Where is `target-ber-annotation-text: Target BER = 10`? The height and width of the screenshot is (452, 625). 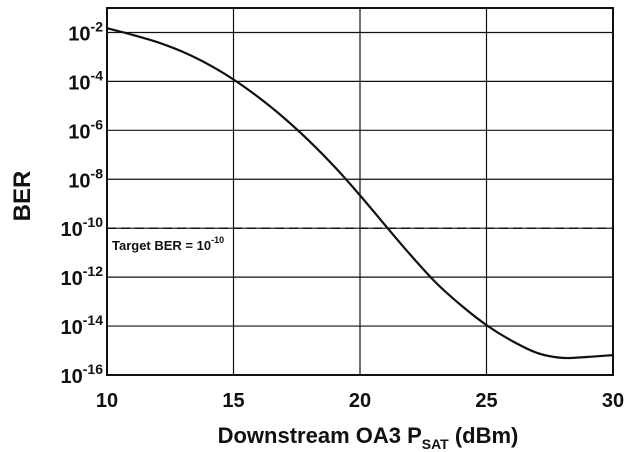
target-ber-annotation-text: Target BER = 10 is located at coordinates (161, 245).